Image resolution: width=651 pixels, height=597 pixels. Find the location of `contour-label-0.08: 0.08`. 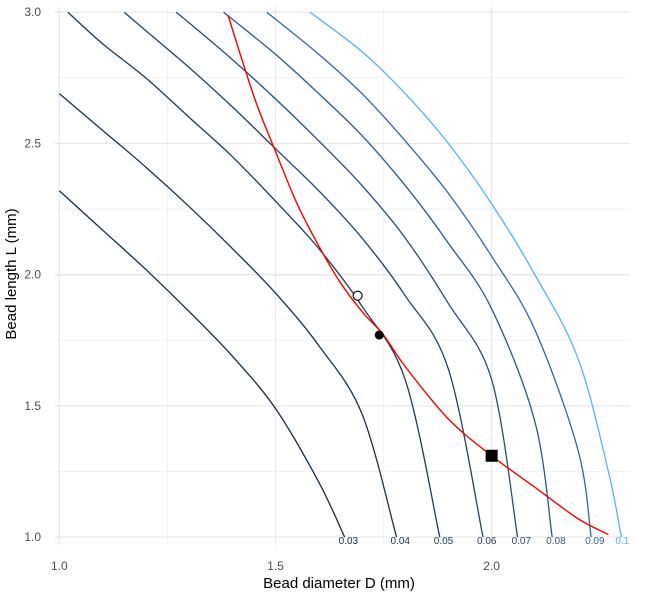

contour-label-0.08: 0.08 is located at coordinates (556, 541).